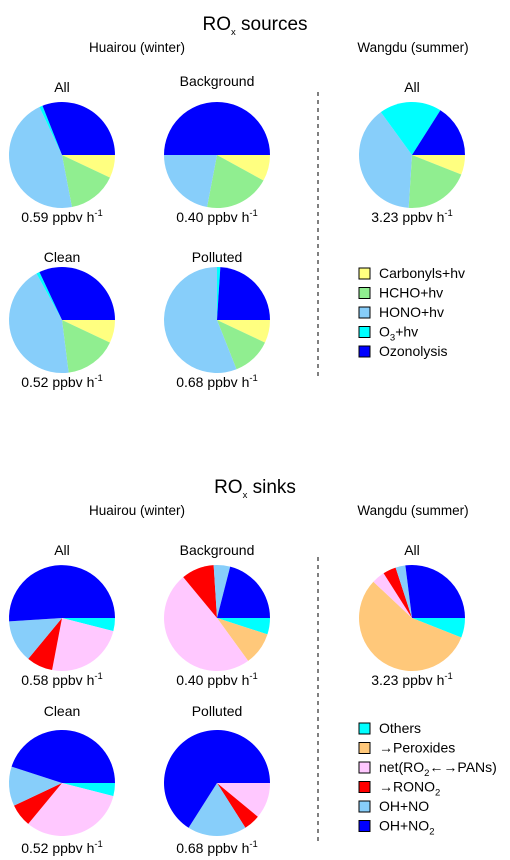  I want to click on legend-label: OH+NO2, so click(406, 828).